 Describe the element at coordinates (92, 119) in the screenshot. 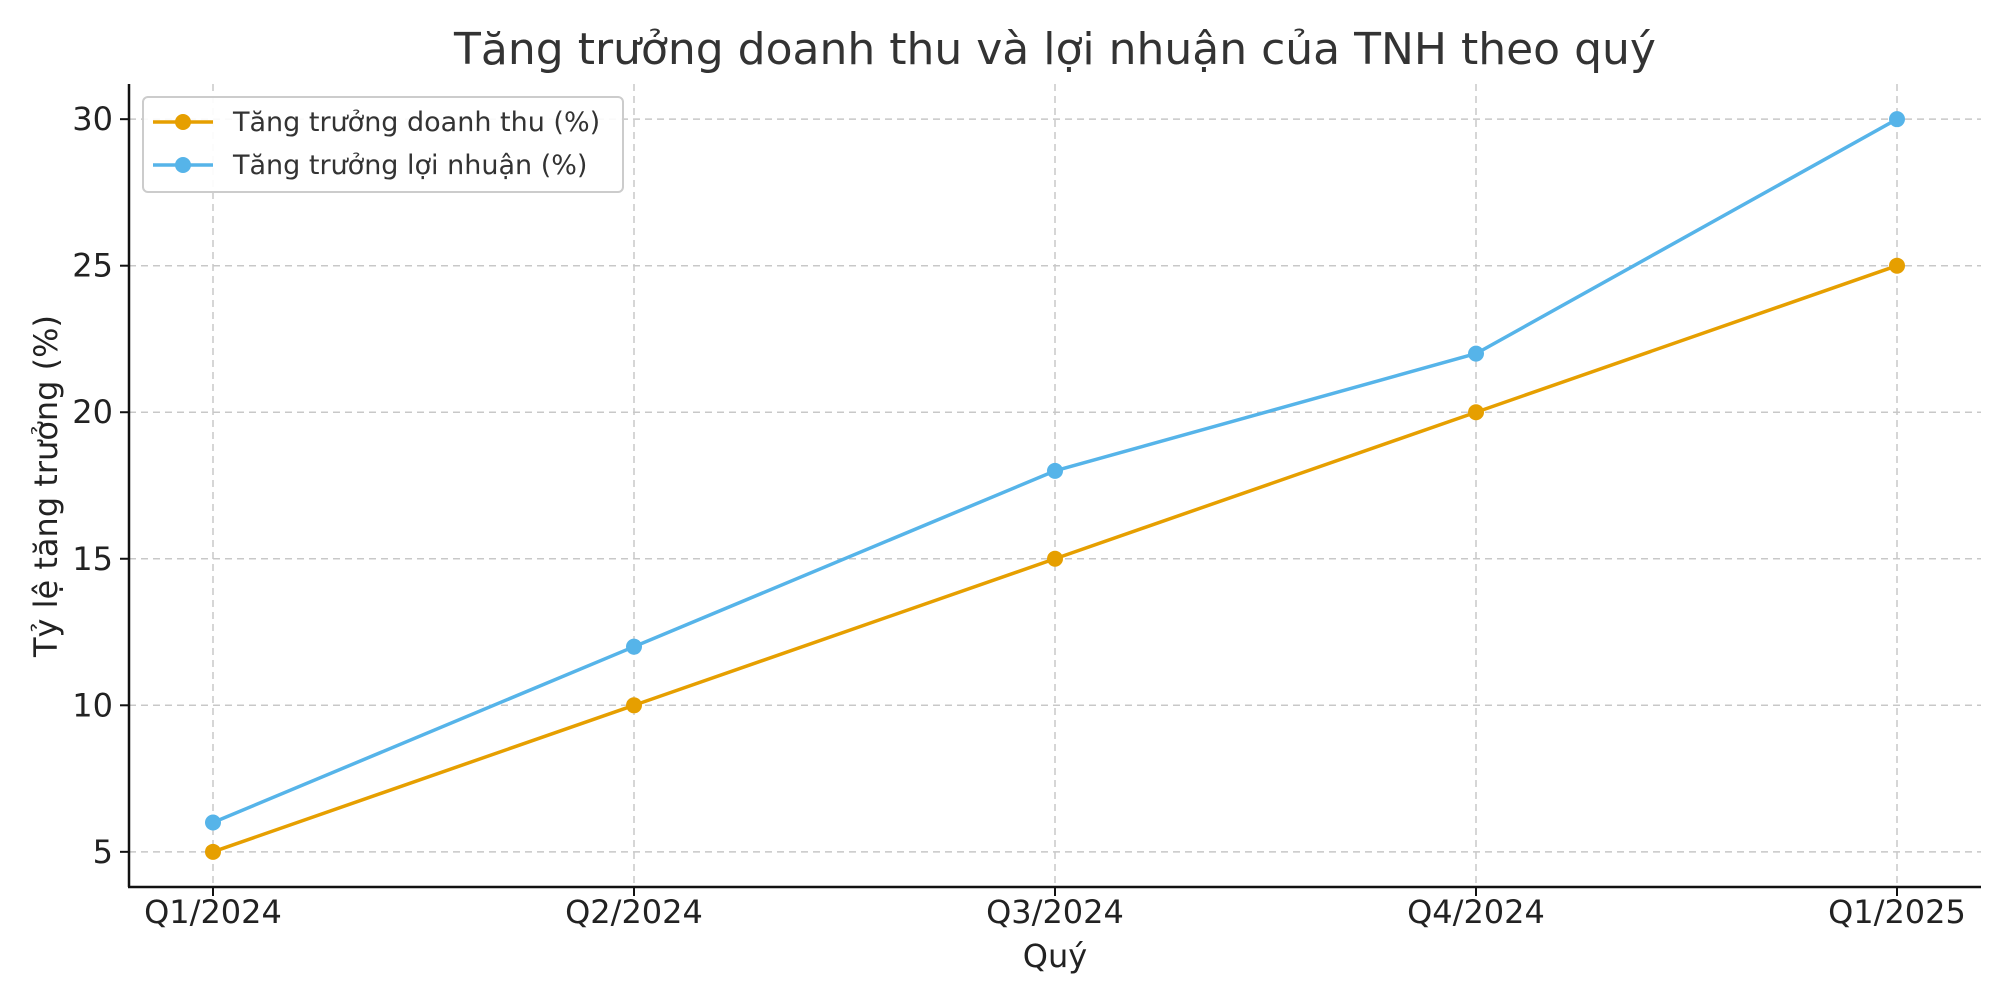

I see `y-tick-label: 30` at that location.